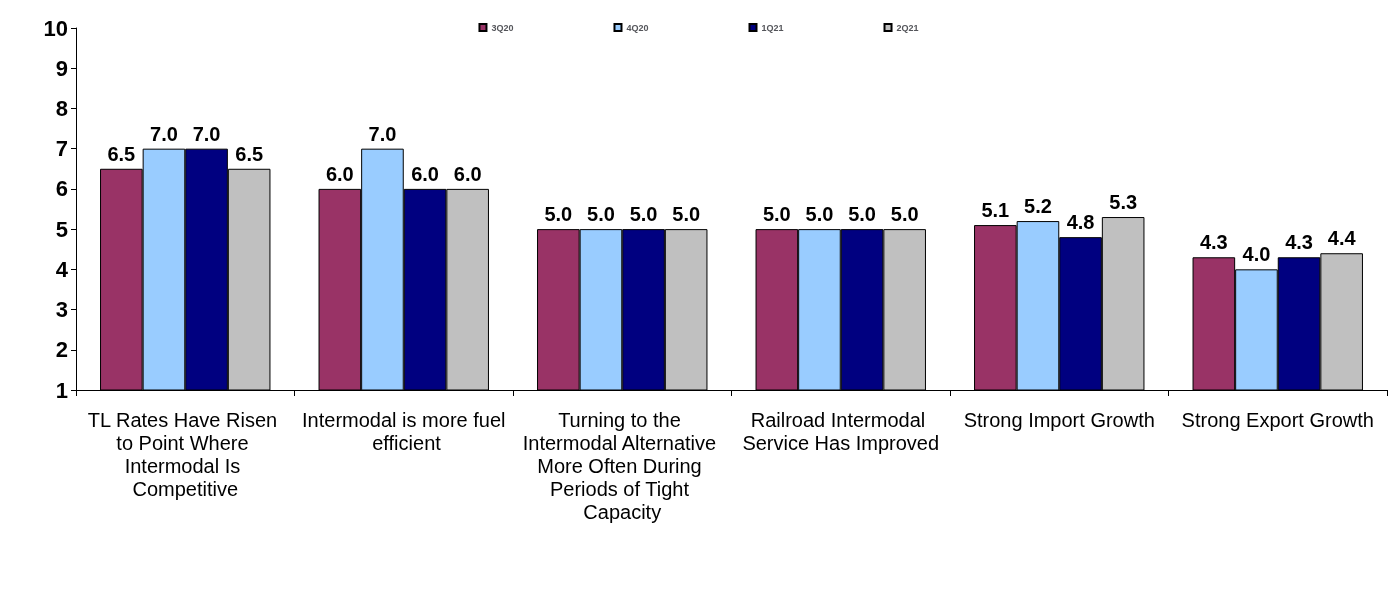  What do you see at coordinates (907, 27) in the screenshot?
I see `legend-label: 2Q21` at bounding box center [907, 27].